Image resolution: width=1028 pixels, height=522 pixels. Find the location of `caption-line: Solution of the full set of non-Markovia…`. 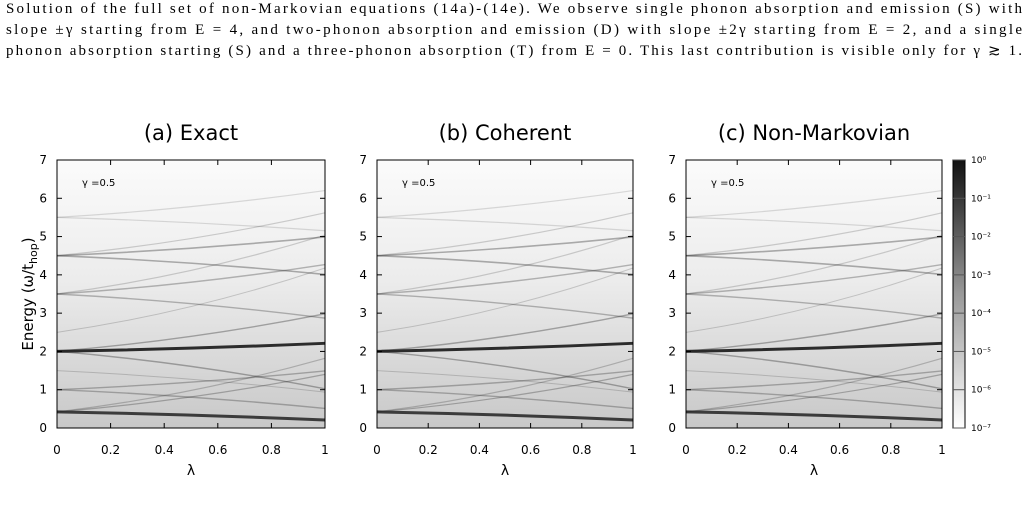

caption-line: Solution of the full set of non-Markovia… is located at coordinates (514, 9).